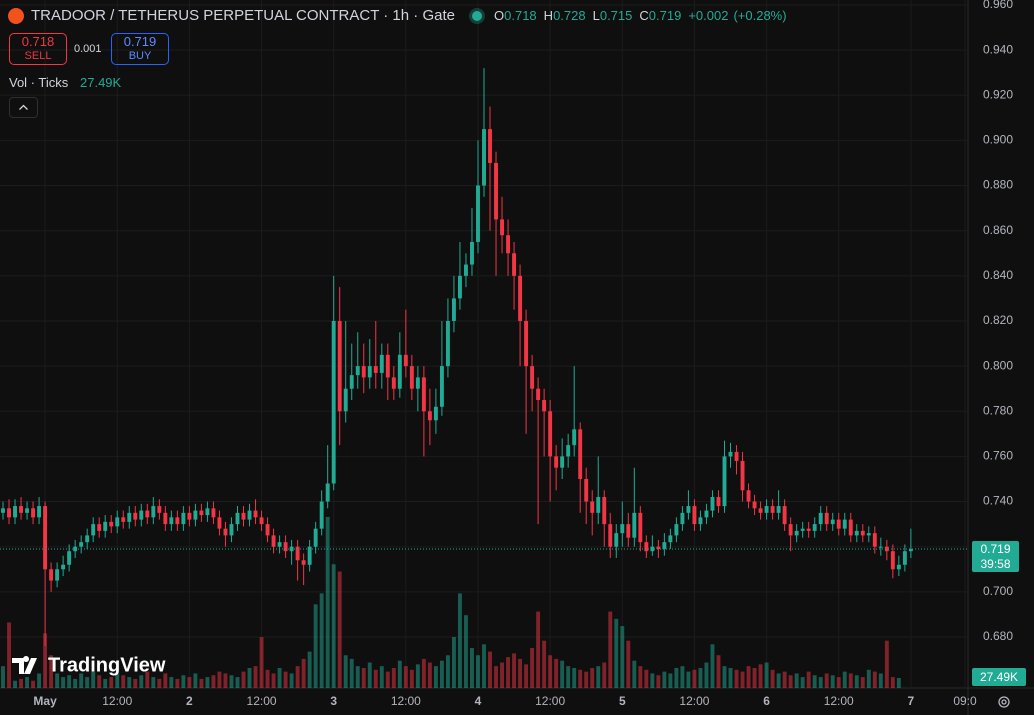 Image resolution: width=1034 pixels, height=715 pixels. What do you see at coordinates (45, 701) in the screenshot?
I see `x-tick-label: May` at bounding box center [45, 701].